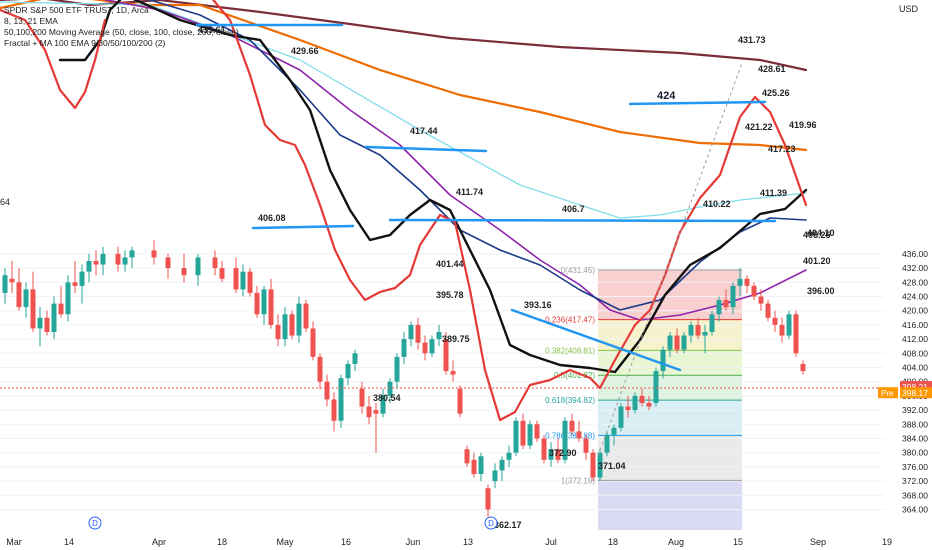  Describe the element at coordinates (272, 218) in the screenshot. I see `price-annotation: 406.08` at that location.